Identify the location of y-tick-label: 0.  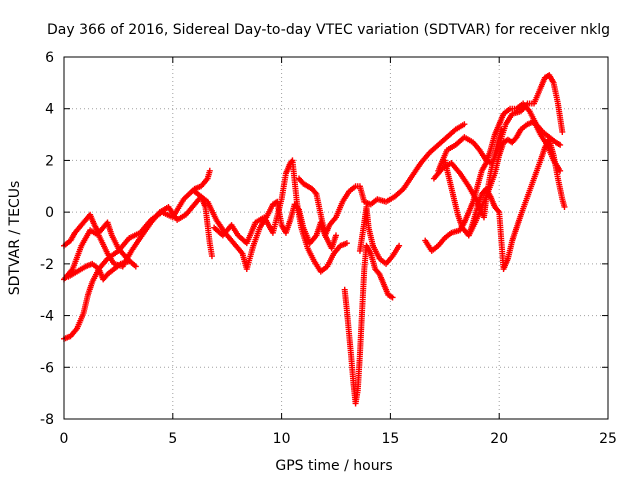
(49, 213).